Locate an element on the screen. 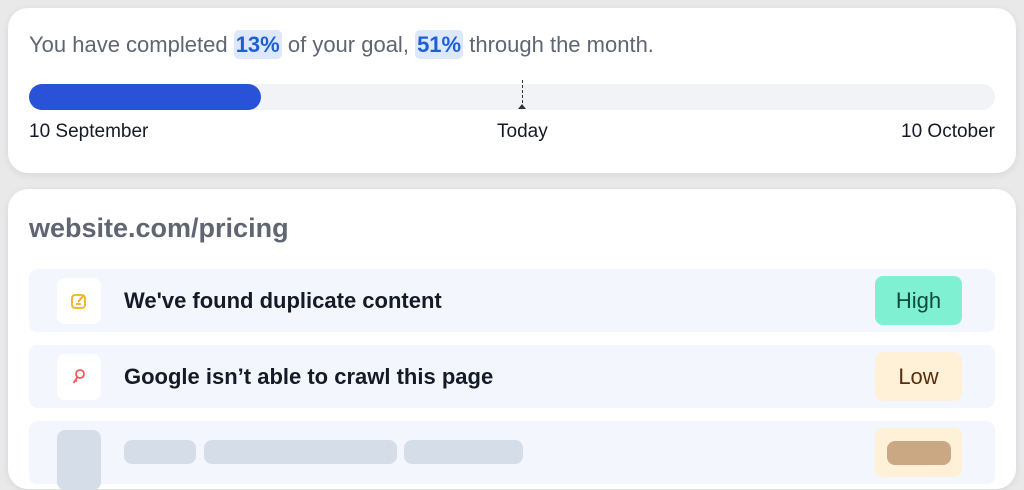  skeleton-icon is located at coordinates (79, 460).